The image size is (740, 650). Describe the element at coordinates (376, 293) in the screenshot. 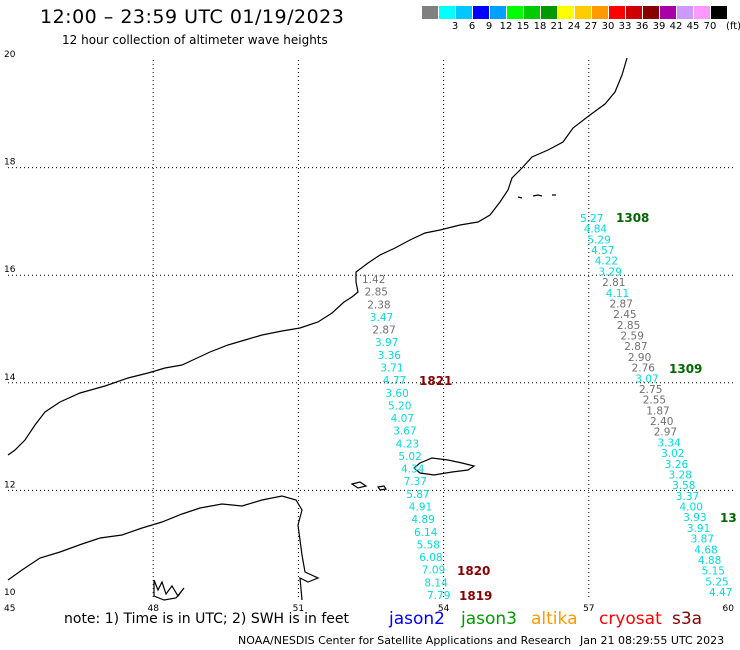

I see `swh-value-west: 2.85` at that location.